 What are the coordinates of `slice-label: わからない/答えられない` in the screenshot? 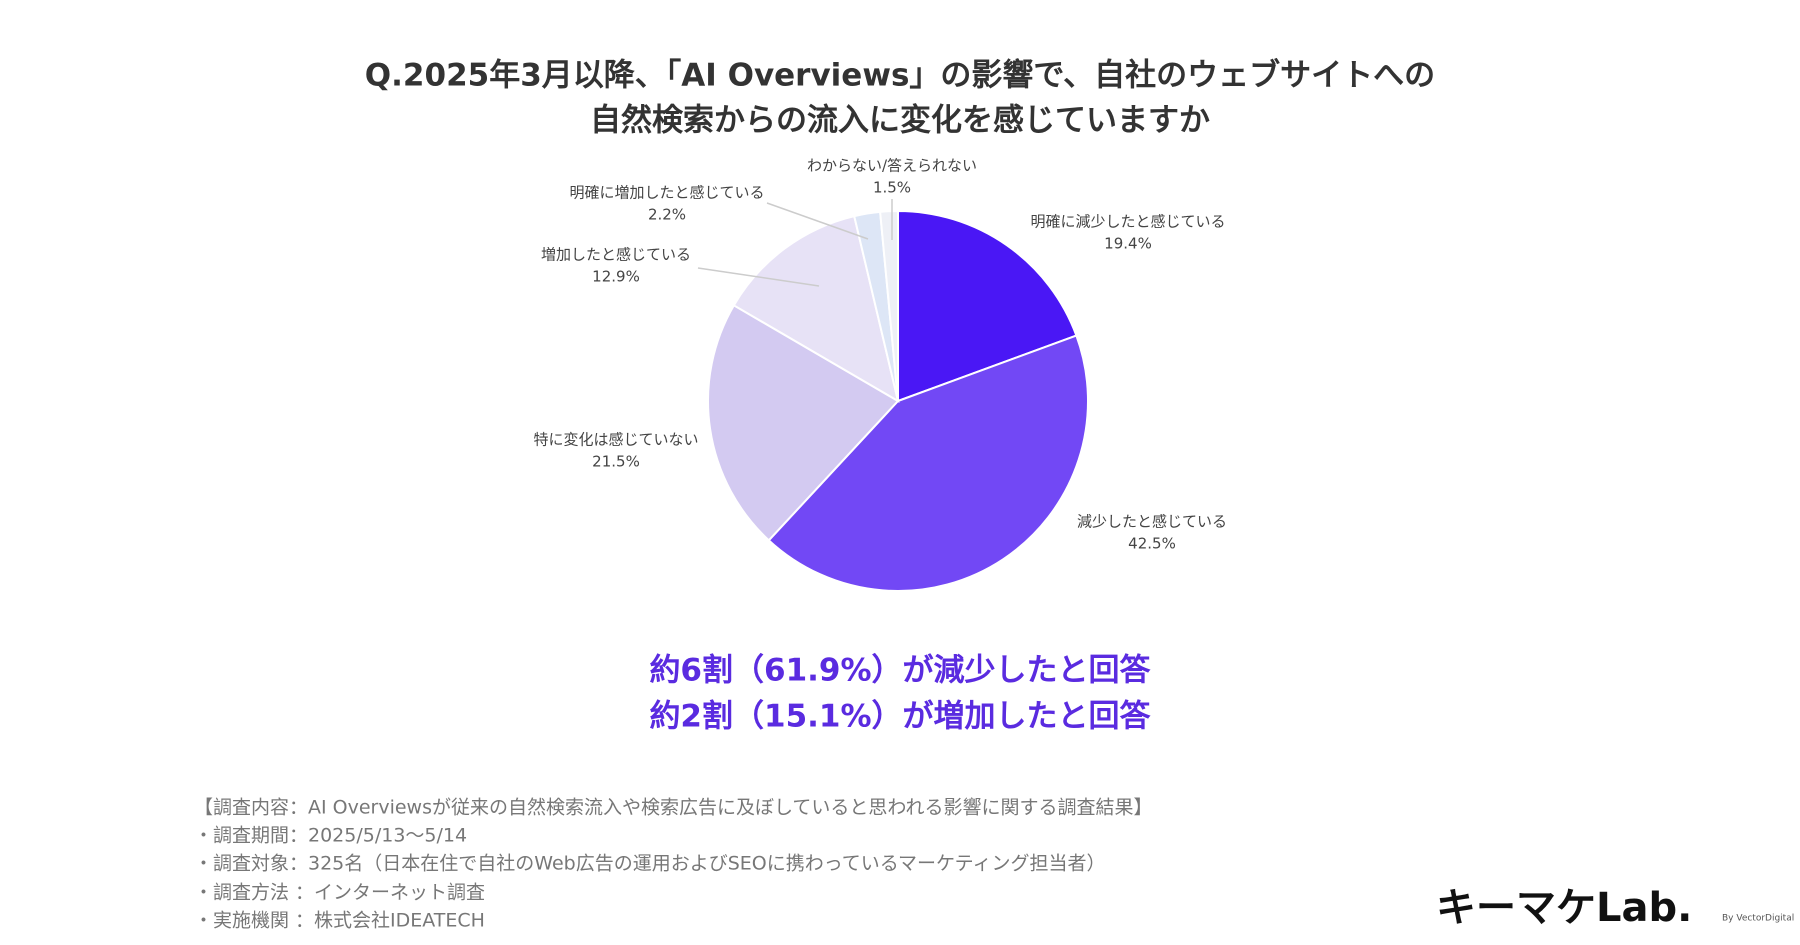 It's located at (892, 166).